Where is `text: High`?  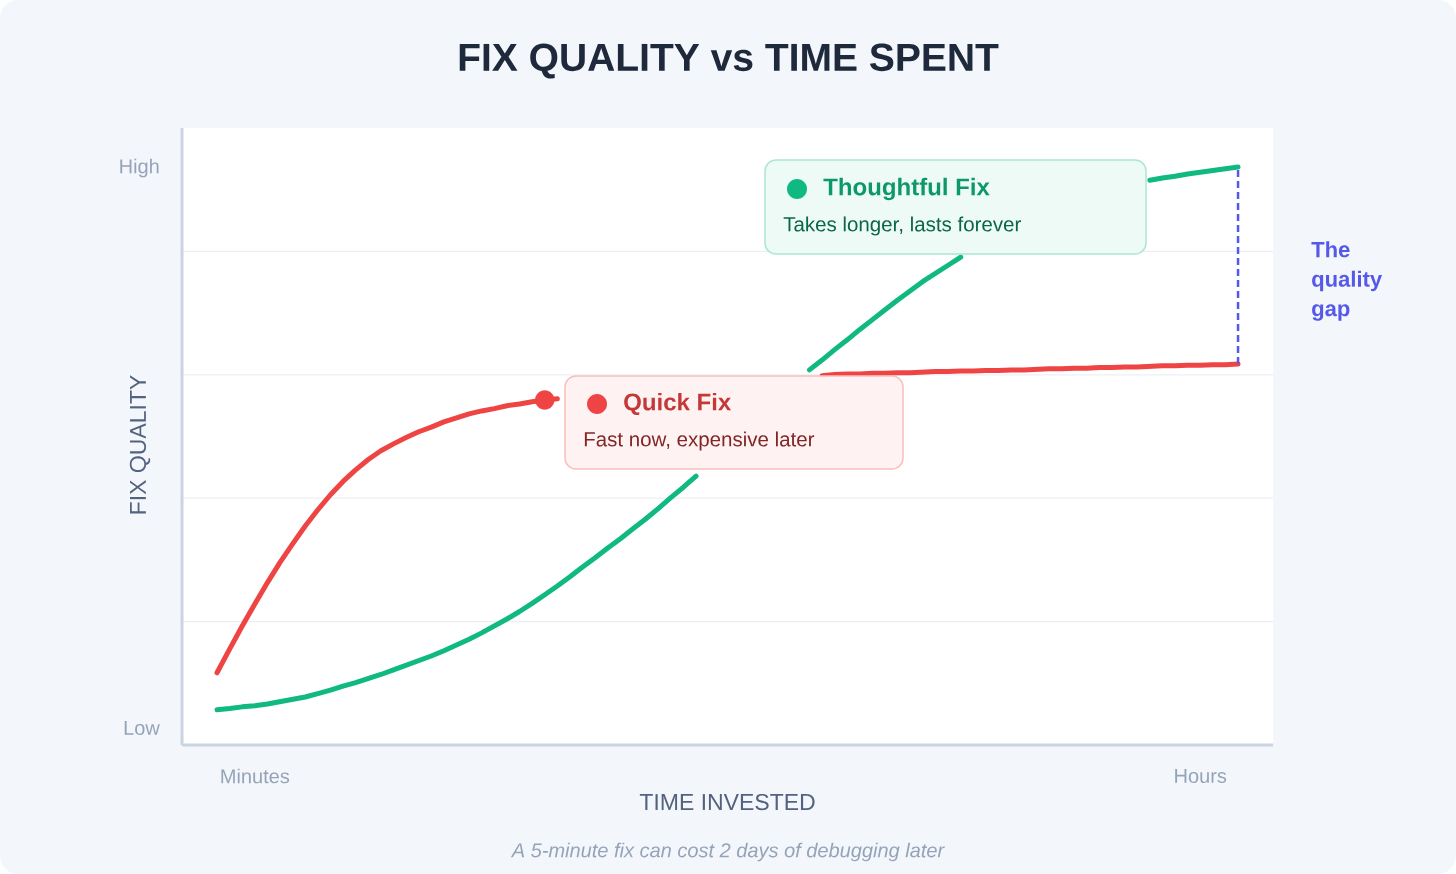
text: High is located at coordinates (139, 168).